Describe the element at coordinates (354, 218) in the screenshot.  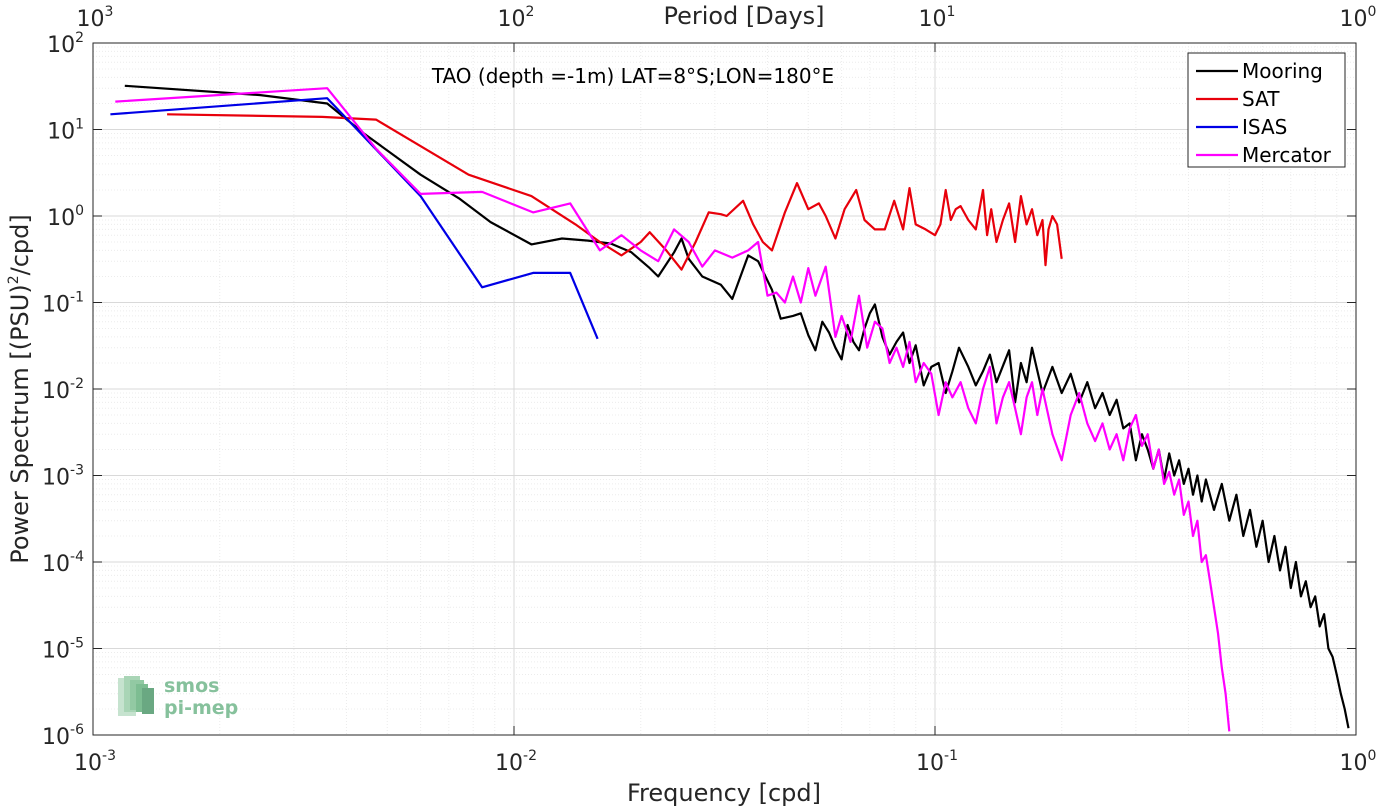
I see `series-line-isas` at that location.